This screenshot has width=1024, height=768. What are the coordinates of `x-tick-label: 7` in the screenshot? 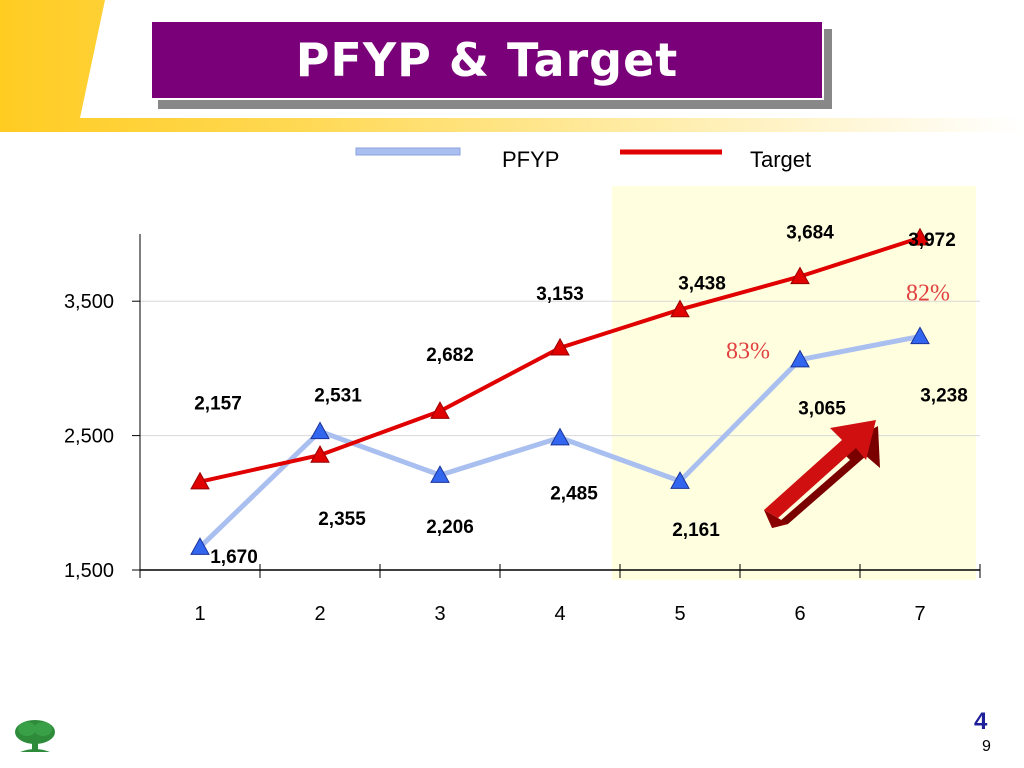 It's located at (919, 614).